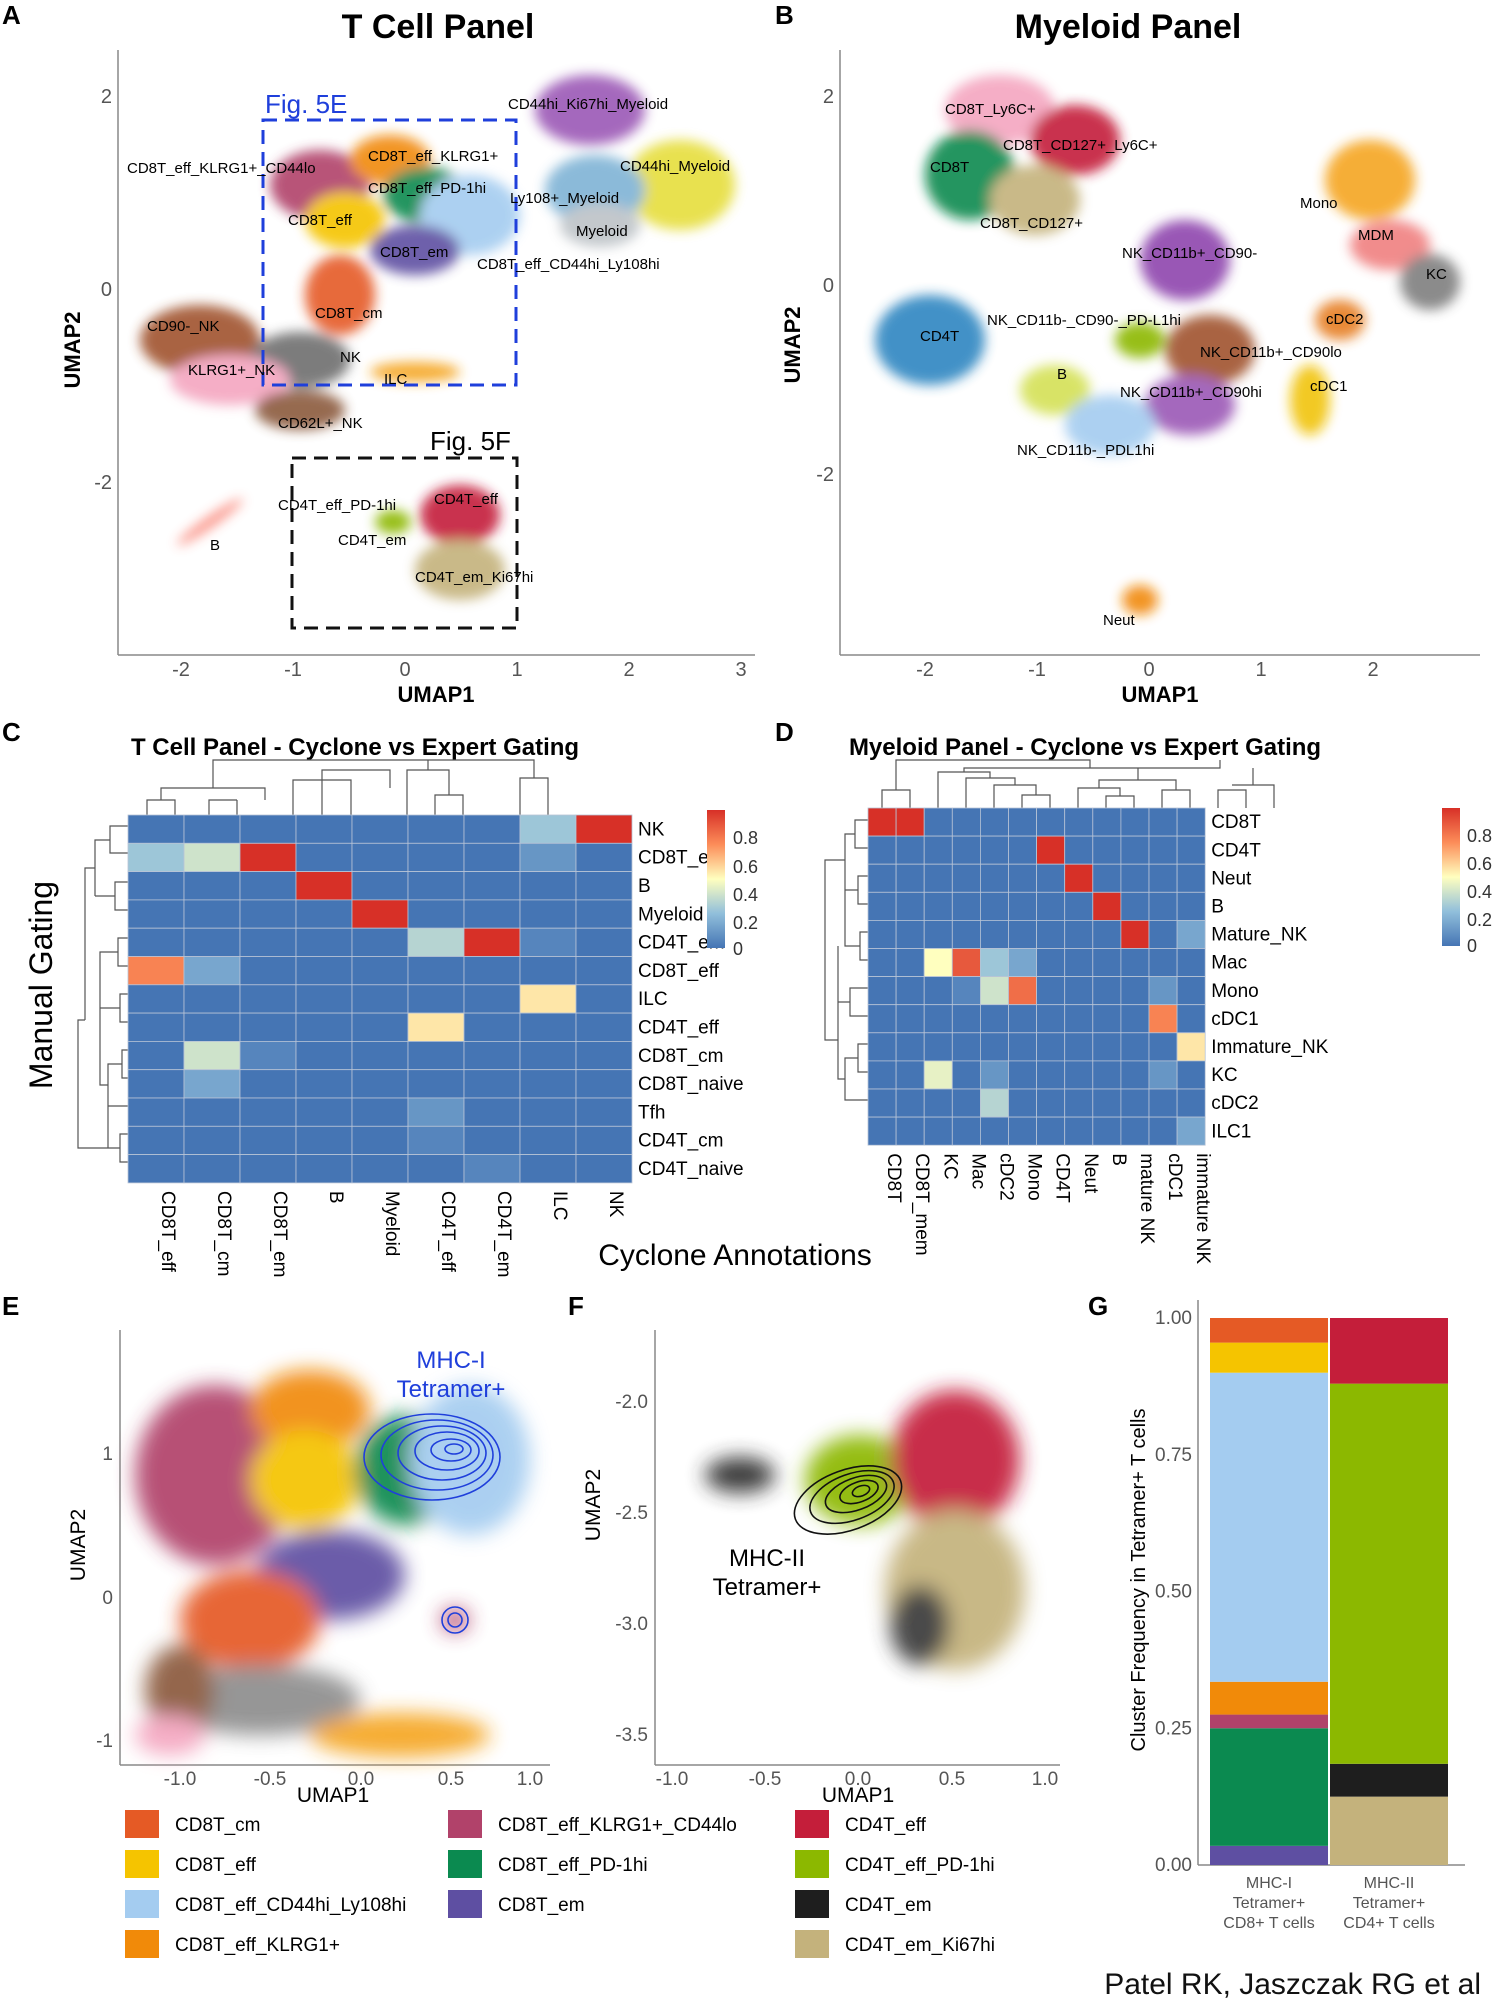 The image size is (1501, 2010). Describe the element at coordinates (1210, 350) in the screenshot. I see `cluster-nk-cd90lo` at that location.